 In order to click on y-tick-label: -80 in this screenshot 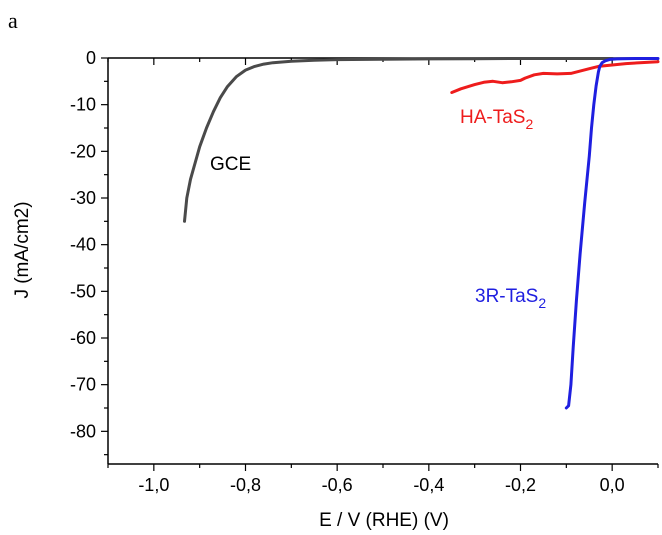, I will do `click(83, 431)`.